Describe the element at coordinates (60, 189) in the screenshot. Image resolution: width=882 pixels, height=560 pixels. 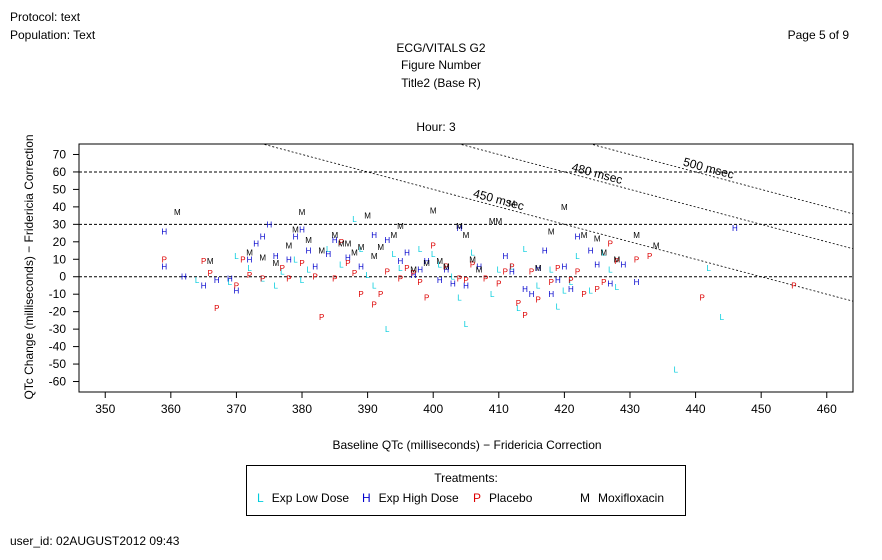
I see `y-tick-label: 50` at that location.